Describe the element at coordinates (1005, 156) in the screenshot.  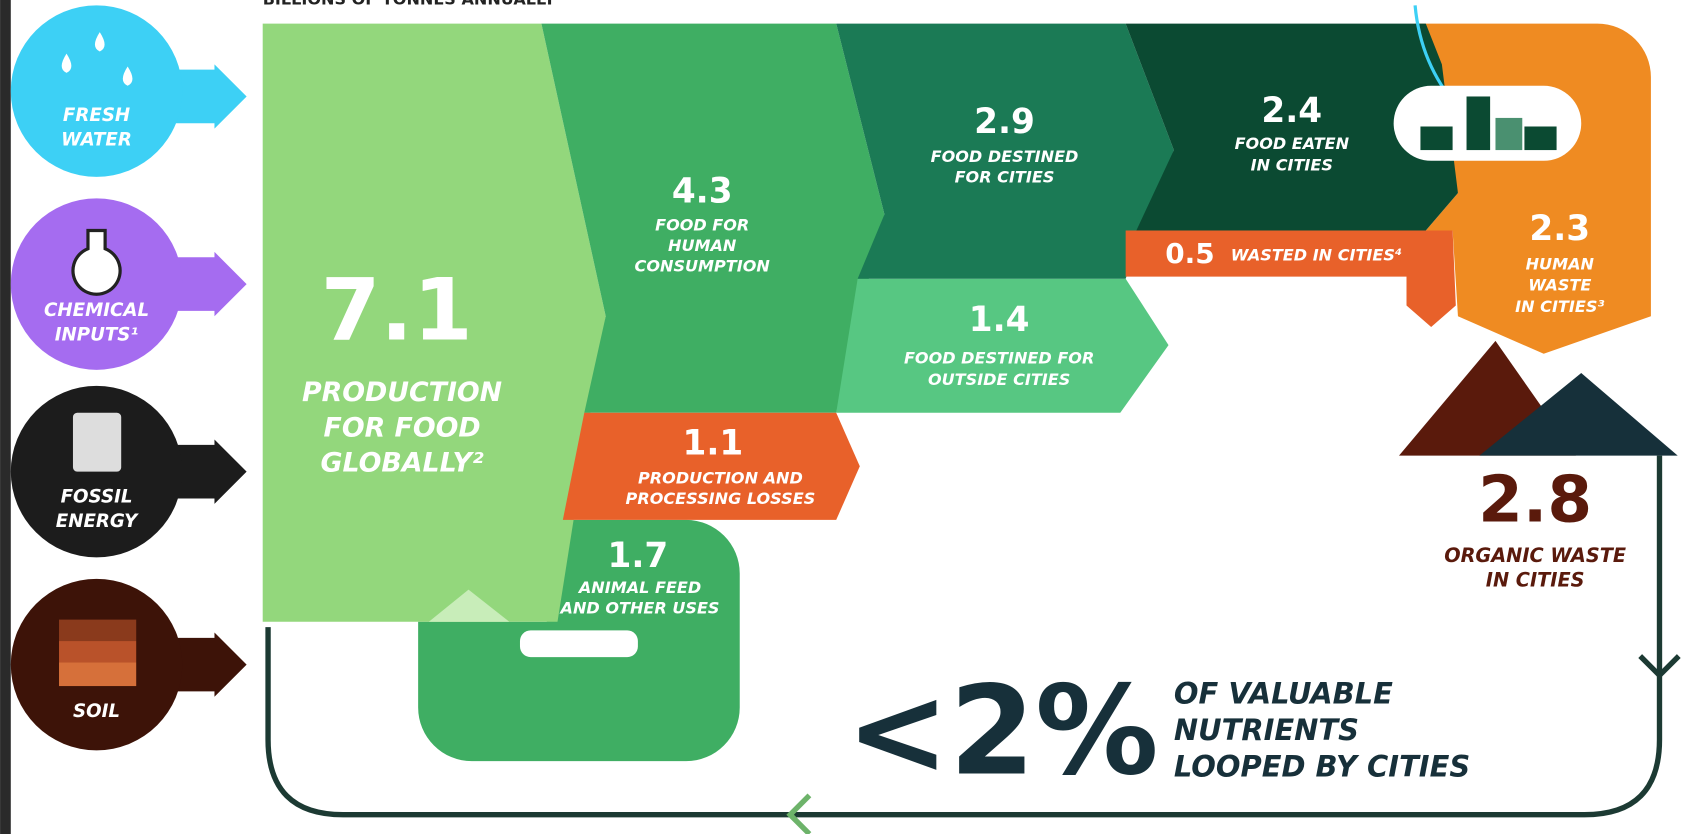
I see `label: FOOD DESTINED` at that location.